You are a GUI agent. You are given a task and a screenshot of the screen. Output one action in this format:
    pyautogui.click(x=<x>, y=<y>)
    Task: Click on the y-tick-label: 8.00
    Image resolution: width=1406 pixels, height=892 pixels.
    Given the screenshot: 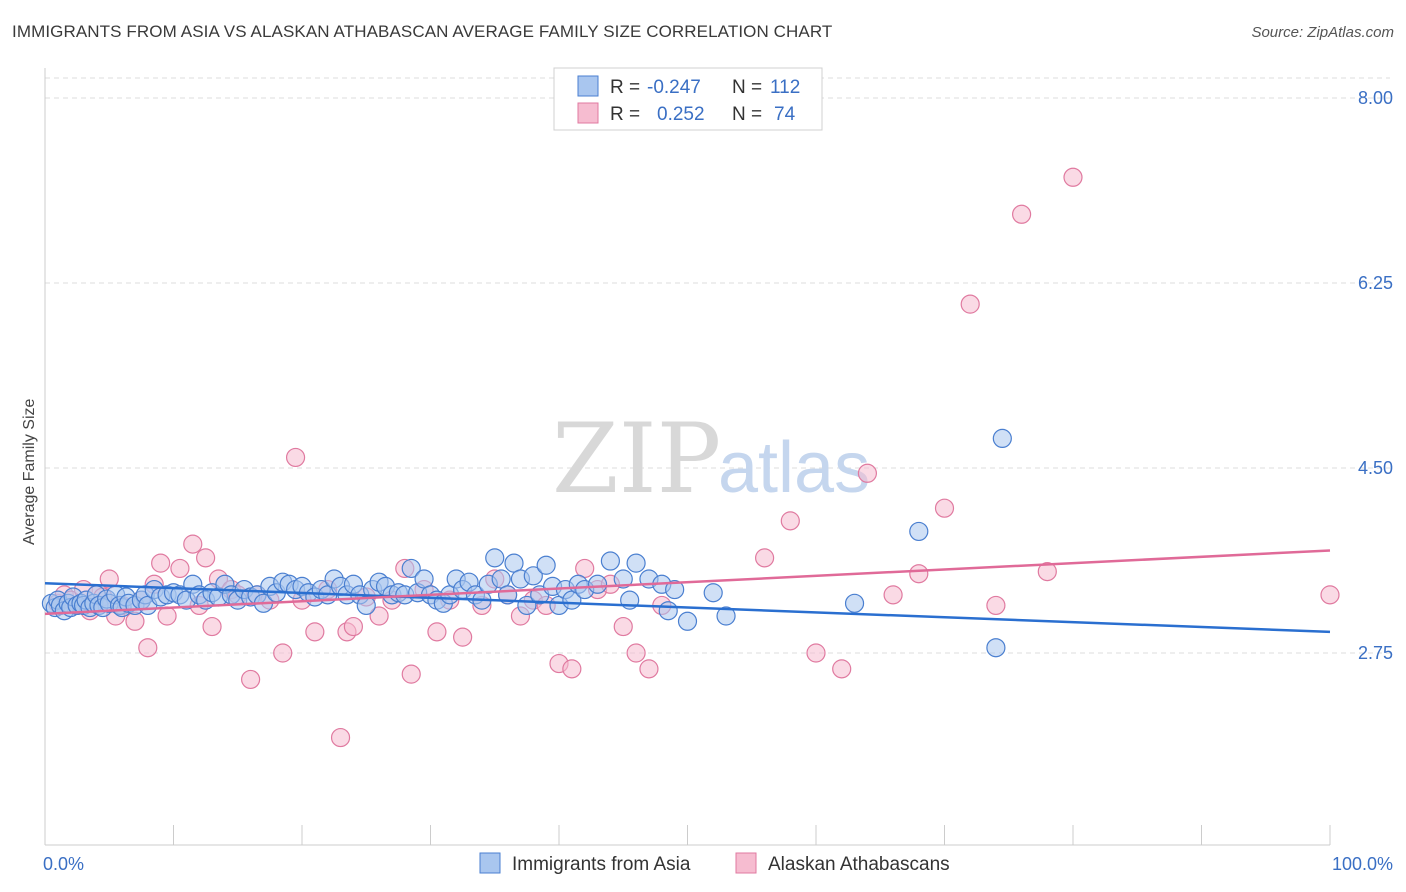 What is the action you would take?
    pyautogui.click(x=1375, y=98)
    